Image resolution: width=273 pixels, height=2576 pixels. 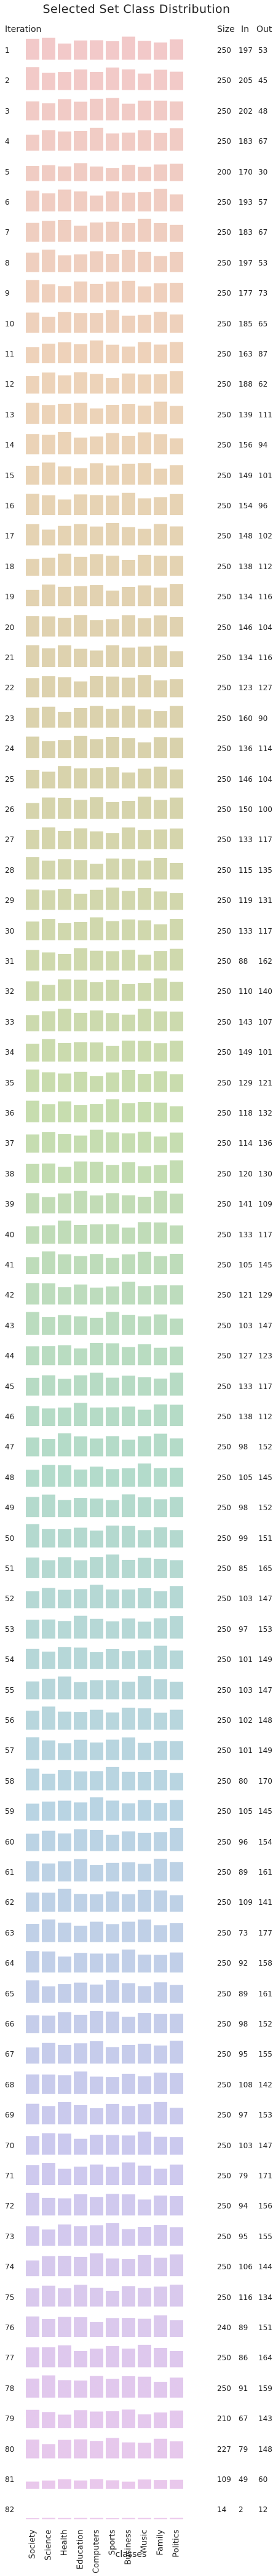 What do you see at coordinates (104, 990) in the screenshot?
I see `row-32-bars` at bounding box center [104, 990].